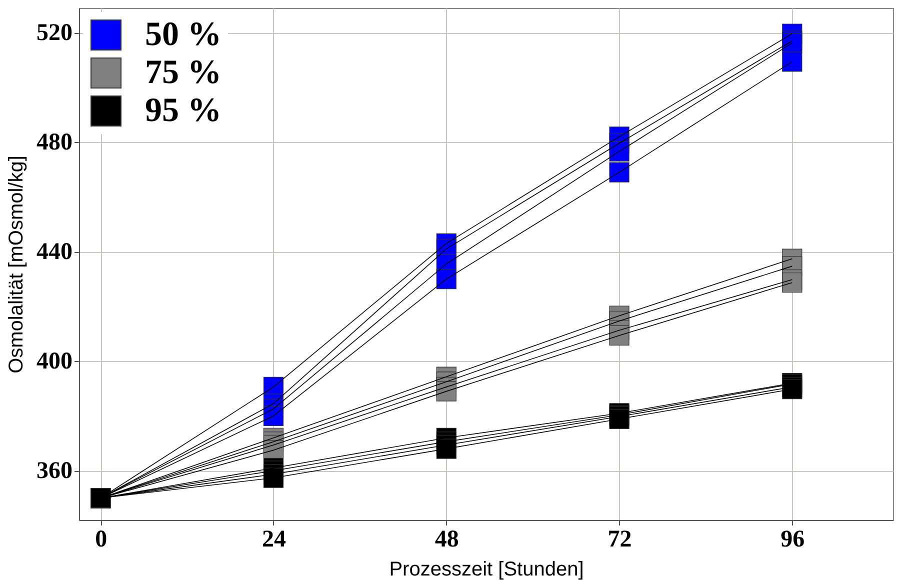 Image resolution: width=897 pixels, height=585 pixels. I want to click on legend-label: 95 %, so click(183, 110).